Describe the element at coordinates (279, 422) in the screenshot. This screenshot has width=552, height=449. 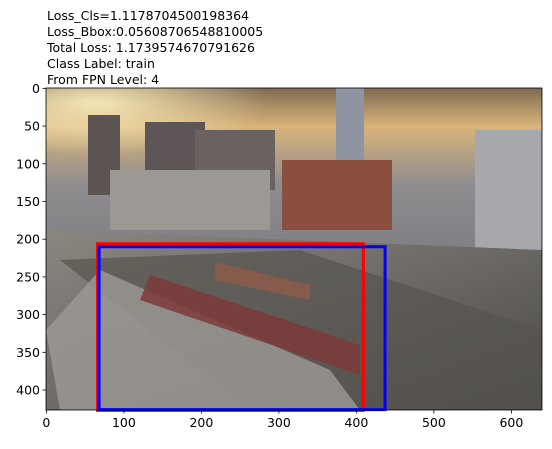
I see `x-tick-label: 300` at that location.